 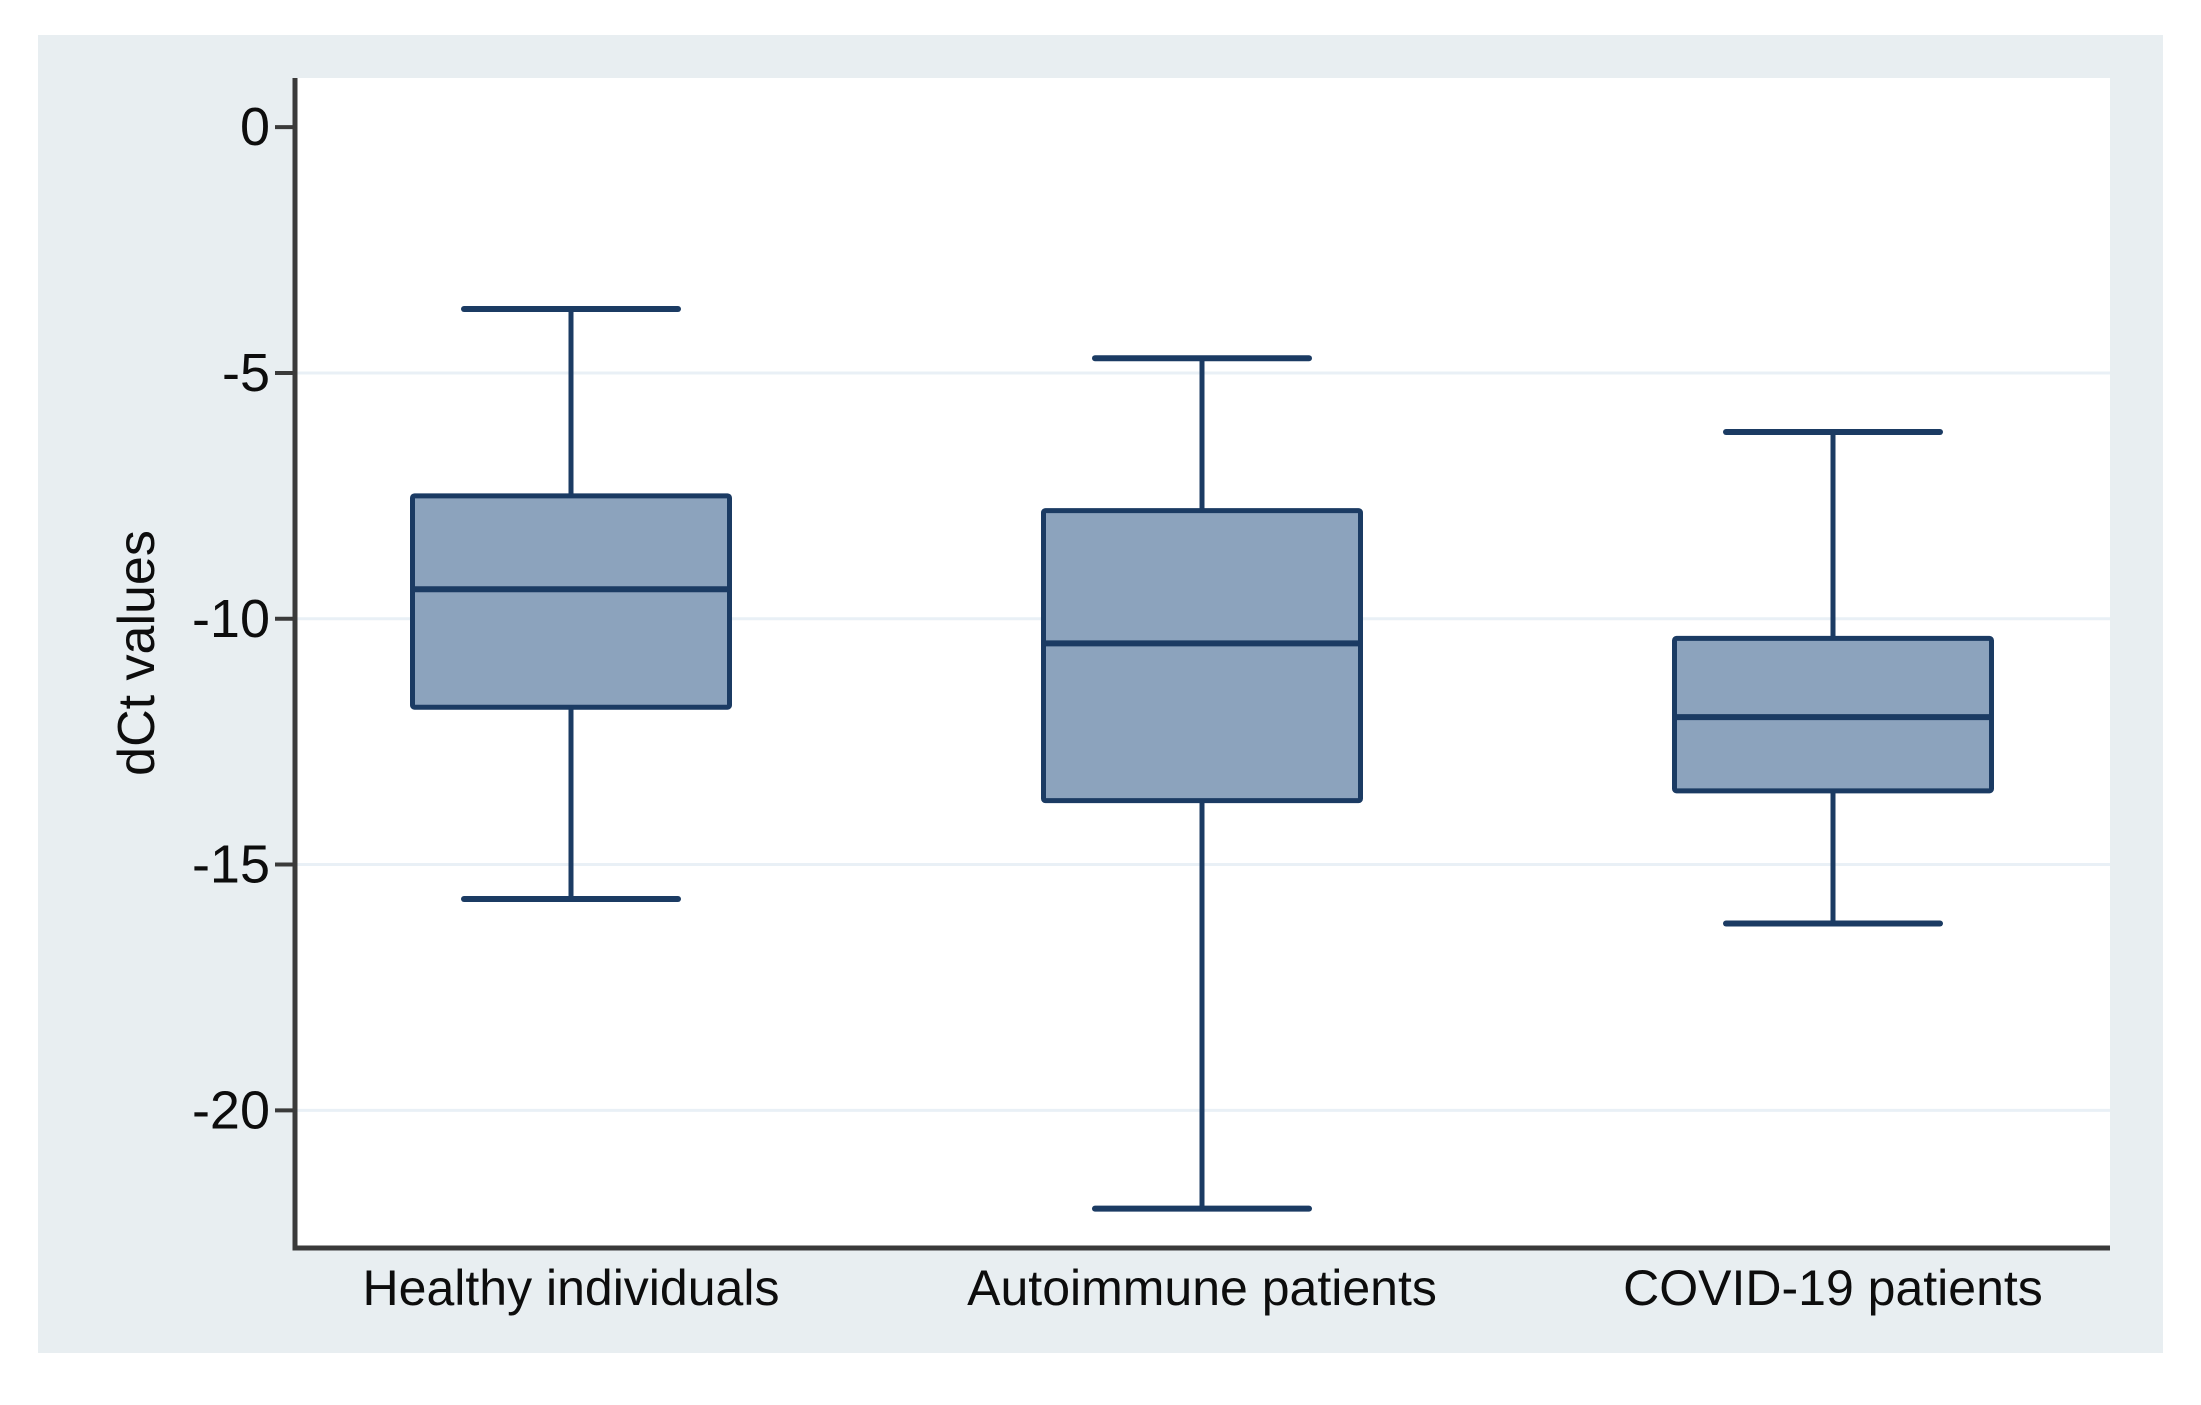 What do you see at coordinates (231, 619) in the screenshot?
I see `y-tick-label--10: -10` at bounding box center [231, 619].